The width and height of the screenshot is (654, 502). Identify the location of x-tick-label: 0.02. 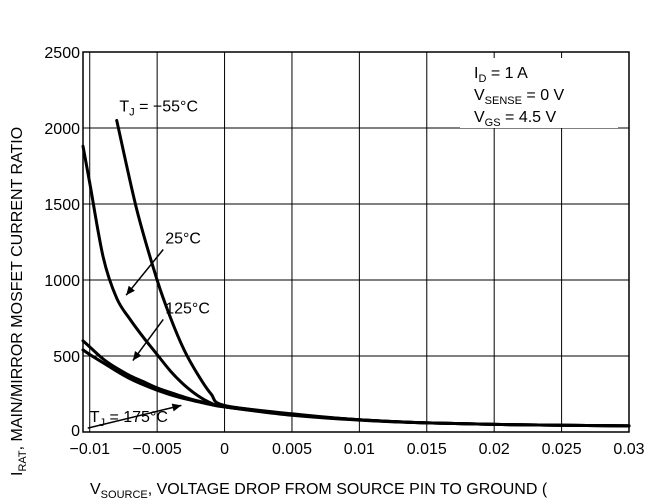
(494, 449).